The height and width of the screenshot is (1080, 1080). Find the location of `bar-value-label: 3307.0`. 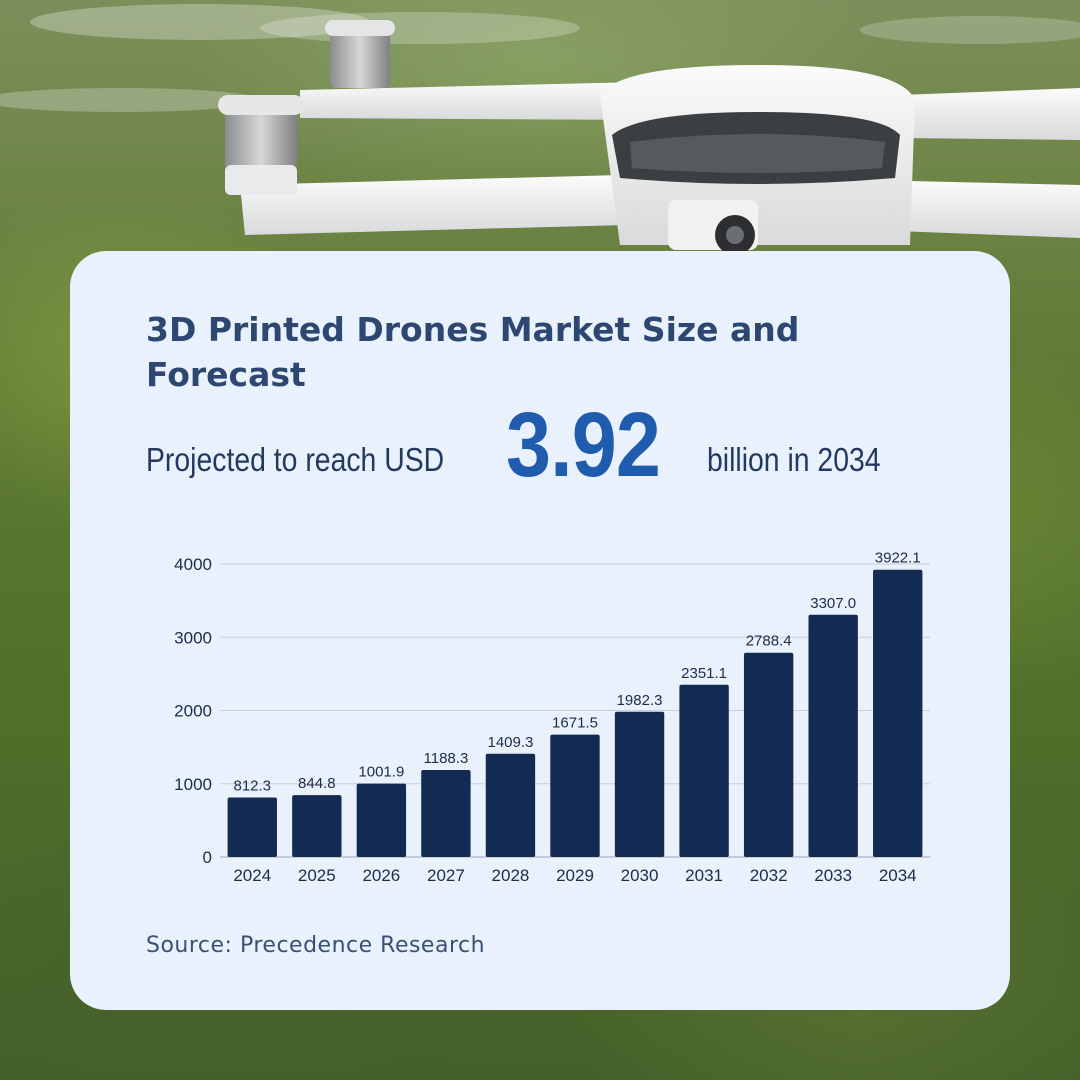

bar-value-label: 3307.0 is located at coordinates (833, 603).